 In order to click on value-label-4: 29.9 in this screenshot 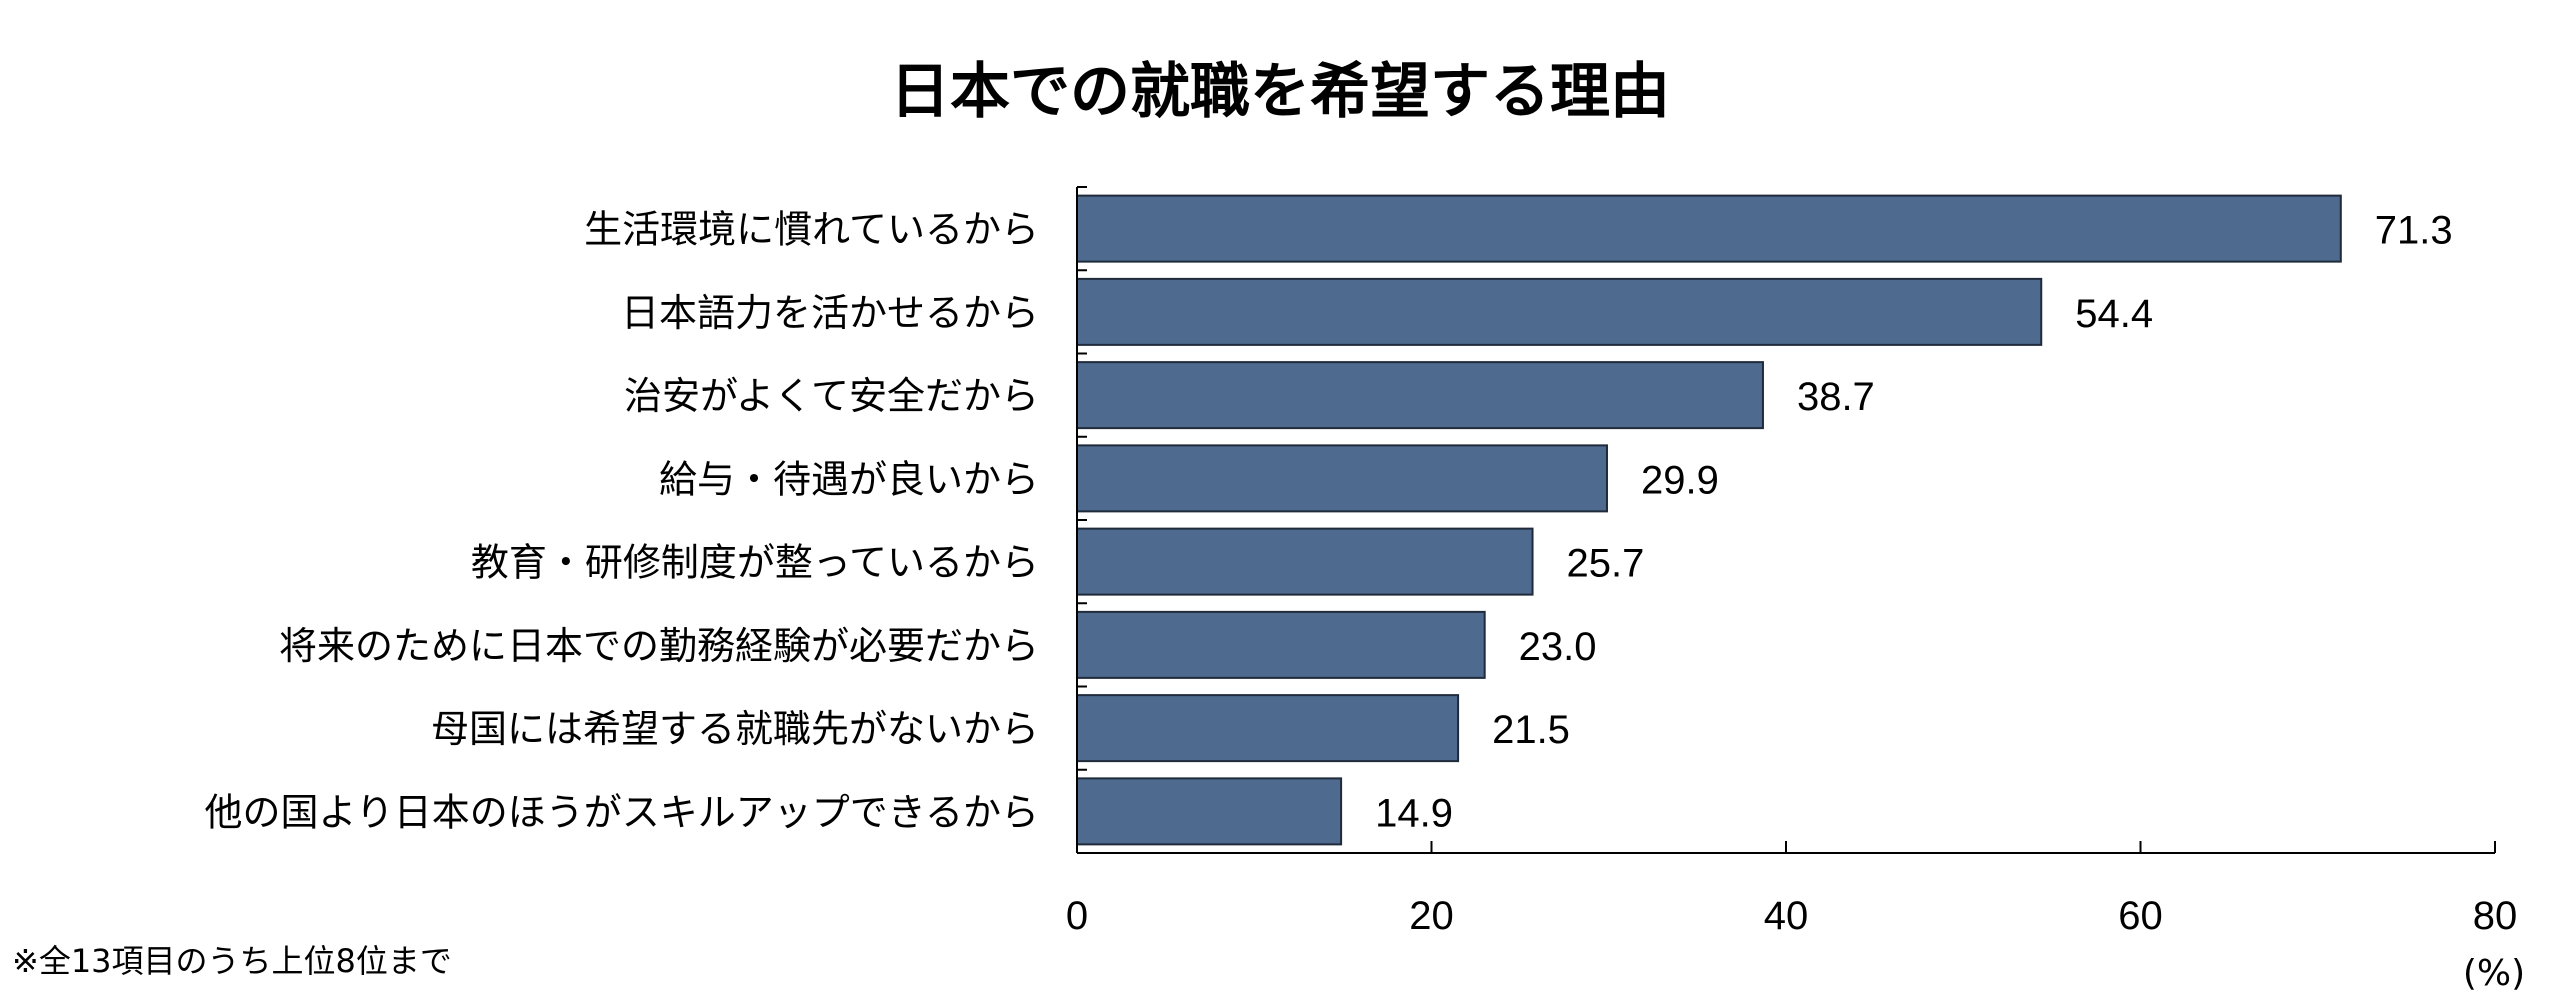, I will do `click(1680, 480)`.